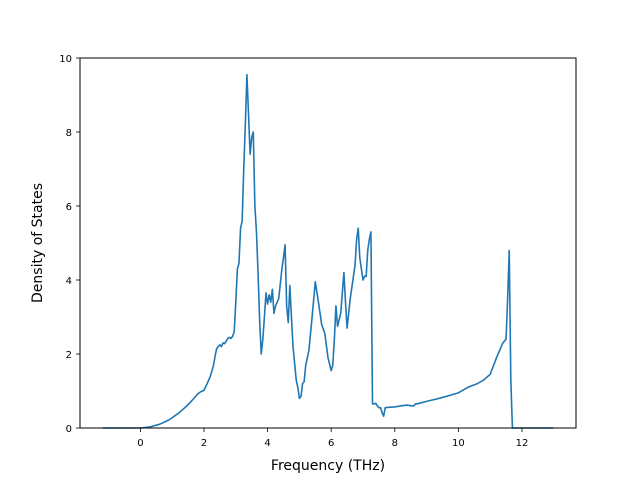  I want to click on y-tick-label: 2, so click(69, 355).